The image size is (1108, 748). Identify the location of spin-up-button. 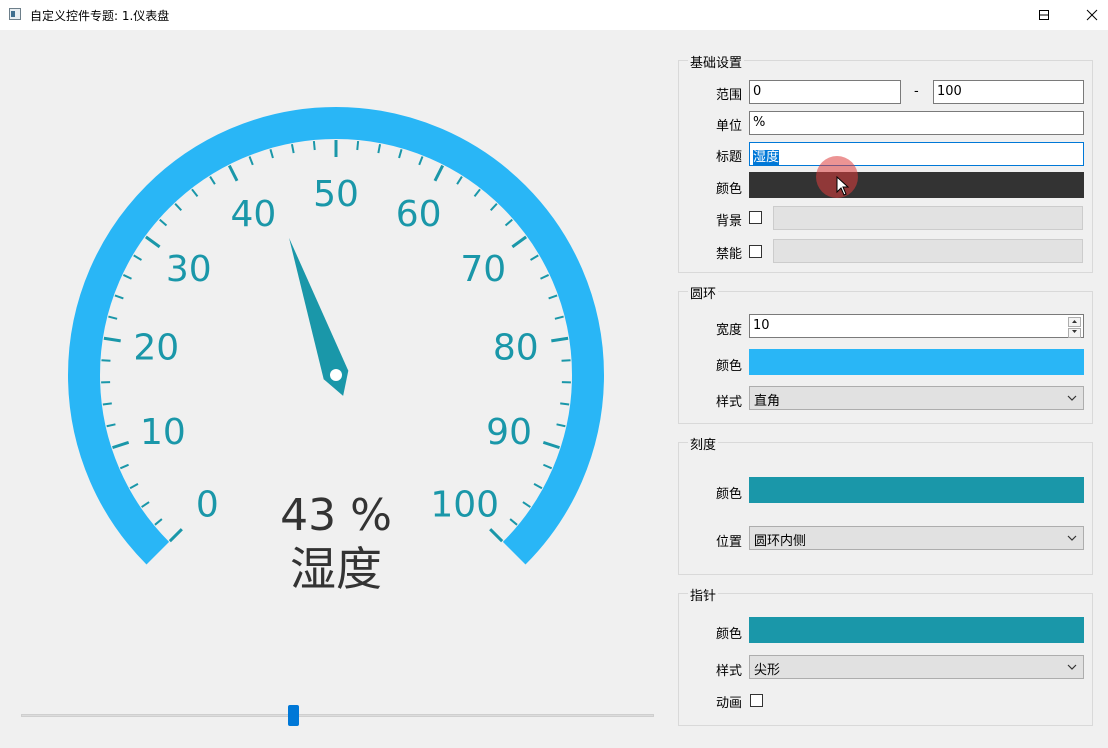
(1074, 322).